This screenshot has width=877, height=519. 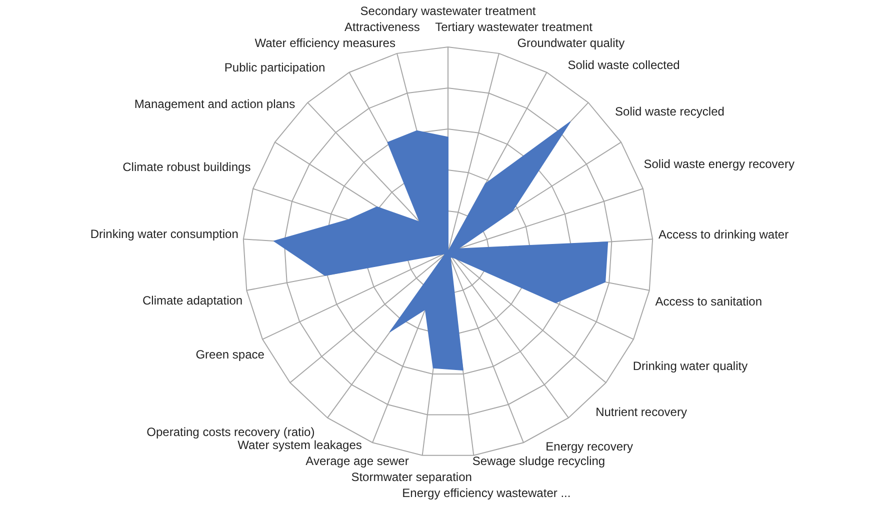 What do you see at coordinates (300, 445) in the screenshot?
I see `spoke-label: Water system leakages` at bounding box center [300, 445].